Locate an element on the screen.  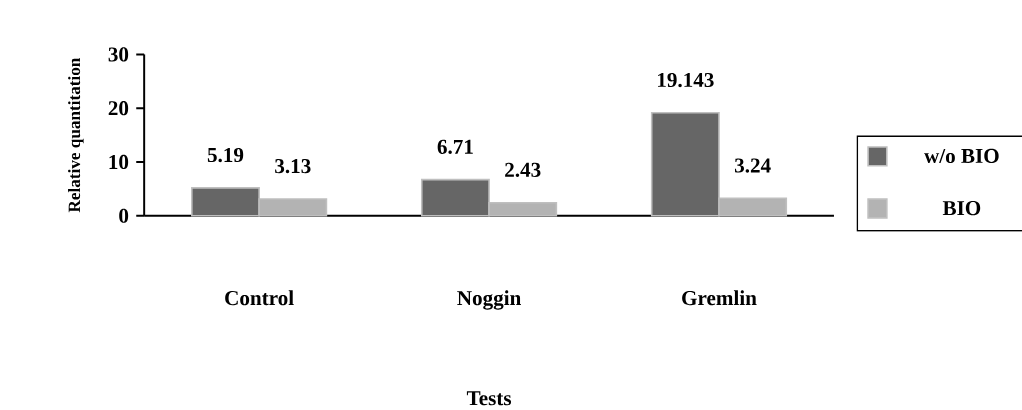
x-tick-label: Noggin is located at coordinates (489, 300).